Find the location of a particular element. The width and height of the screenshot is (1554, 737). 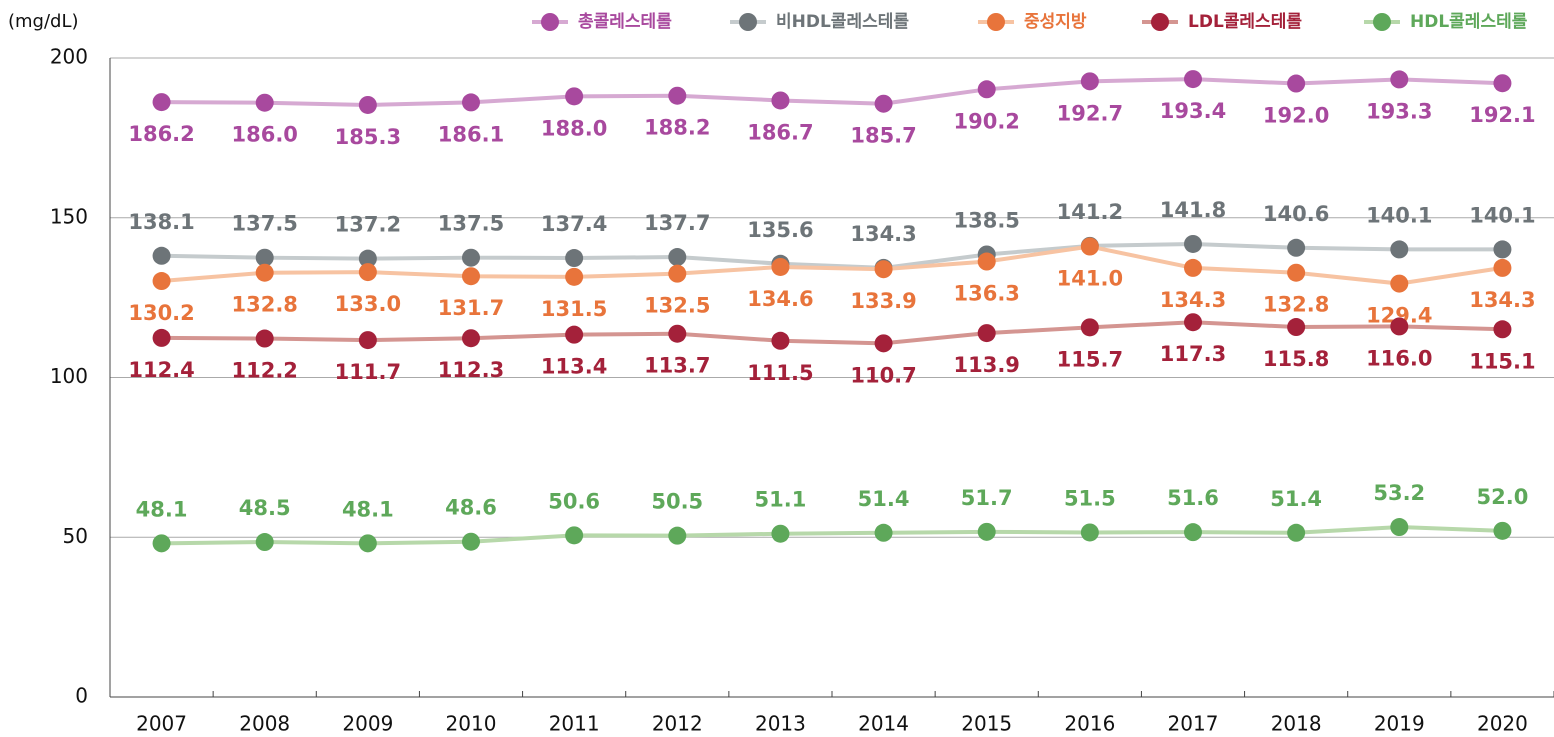

x-tick-label: 2012 is located at coordinates (677, 724).